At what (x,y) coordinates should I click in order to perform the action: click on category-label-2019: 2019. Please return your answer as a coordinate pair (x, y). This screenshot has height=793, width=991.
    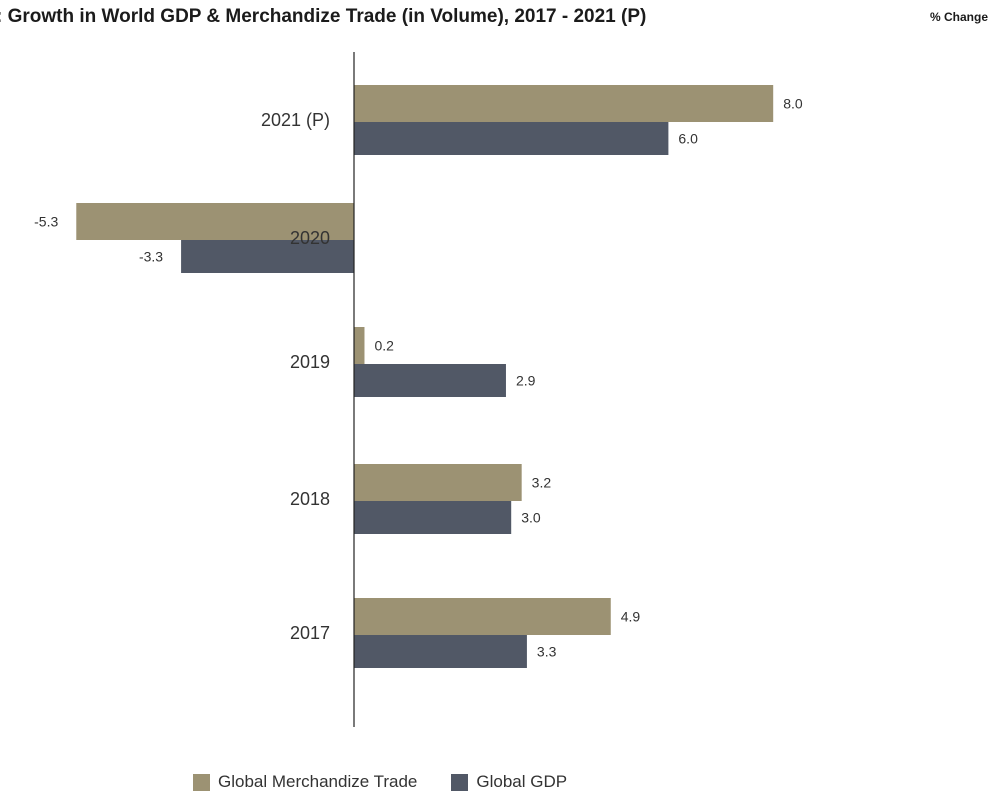
    Looking at the image, I should click on (310, 362).